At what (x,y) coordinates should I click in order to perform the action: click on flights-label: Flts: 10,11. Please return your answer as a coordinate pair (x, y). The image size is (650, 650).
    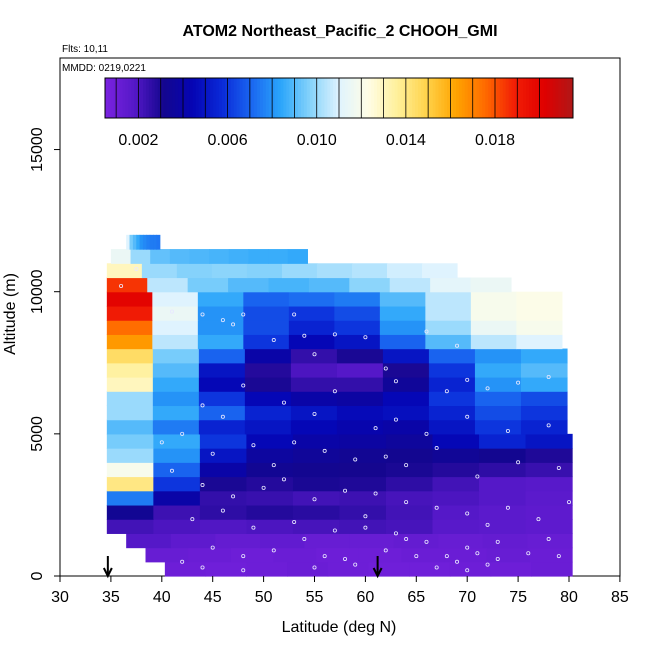
    Looking at the image, I should click on (85, 49).